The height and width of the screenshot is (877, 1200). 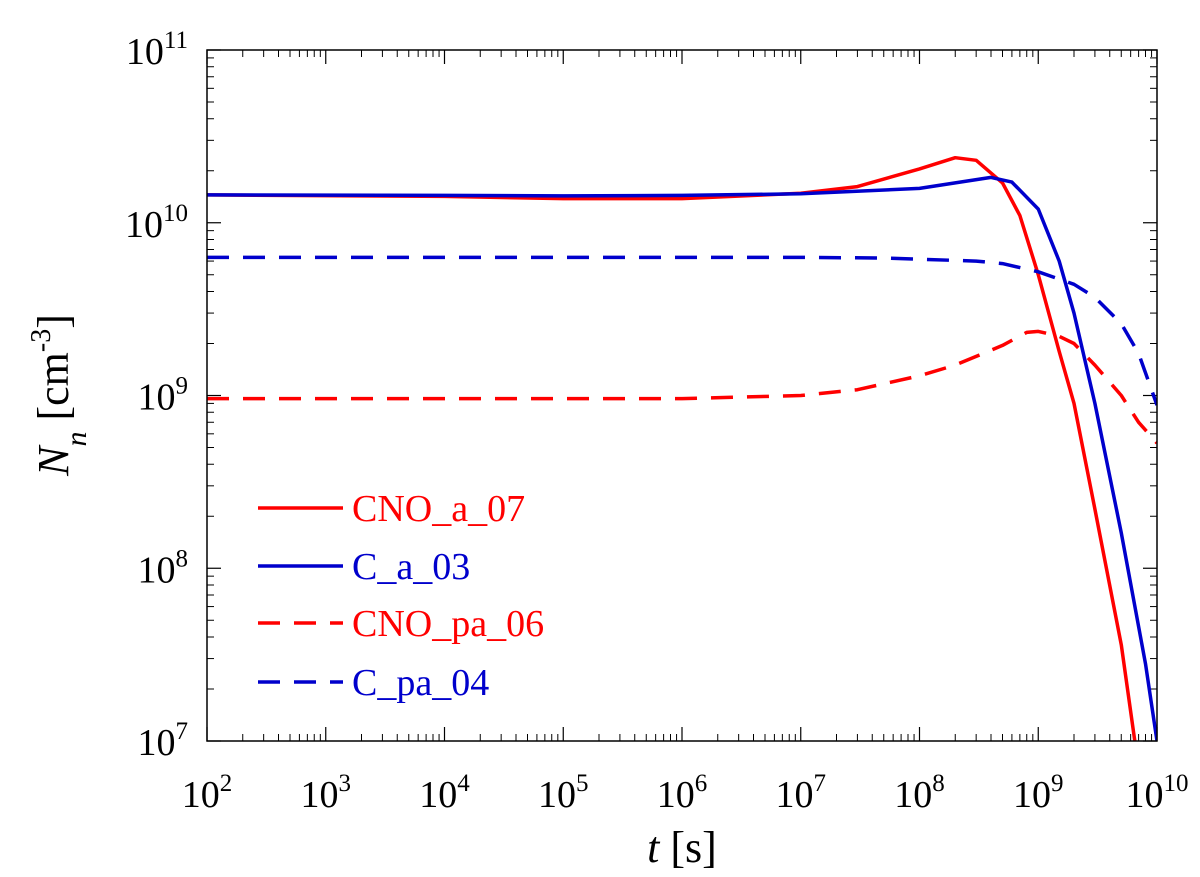 I want to click on x-axis-unit: [s], so click(x=687, y=847).